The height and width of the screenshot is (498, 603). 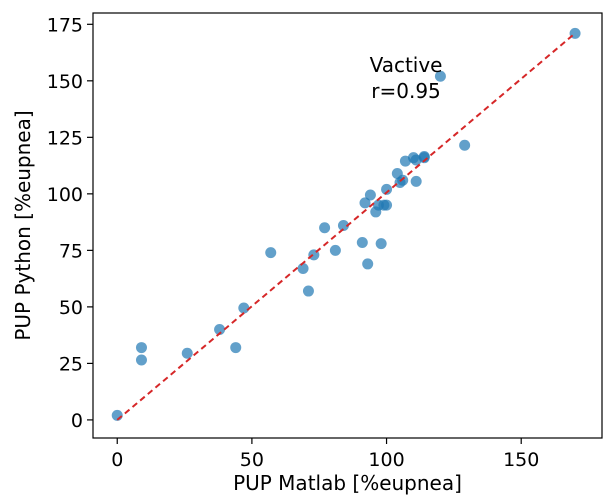 What do you see at coordinates (70, 223) in the screenshot?
I see `y-axis-ticks: 0 25 50 75 100 125 150 175` at bounding box center [70, 223].